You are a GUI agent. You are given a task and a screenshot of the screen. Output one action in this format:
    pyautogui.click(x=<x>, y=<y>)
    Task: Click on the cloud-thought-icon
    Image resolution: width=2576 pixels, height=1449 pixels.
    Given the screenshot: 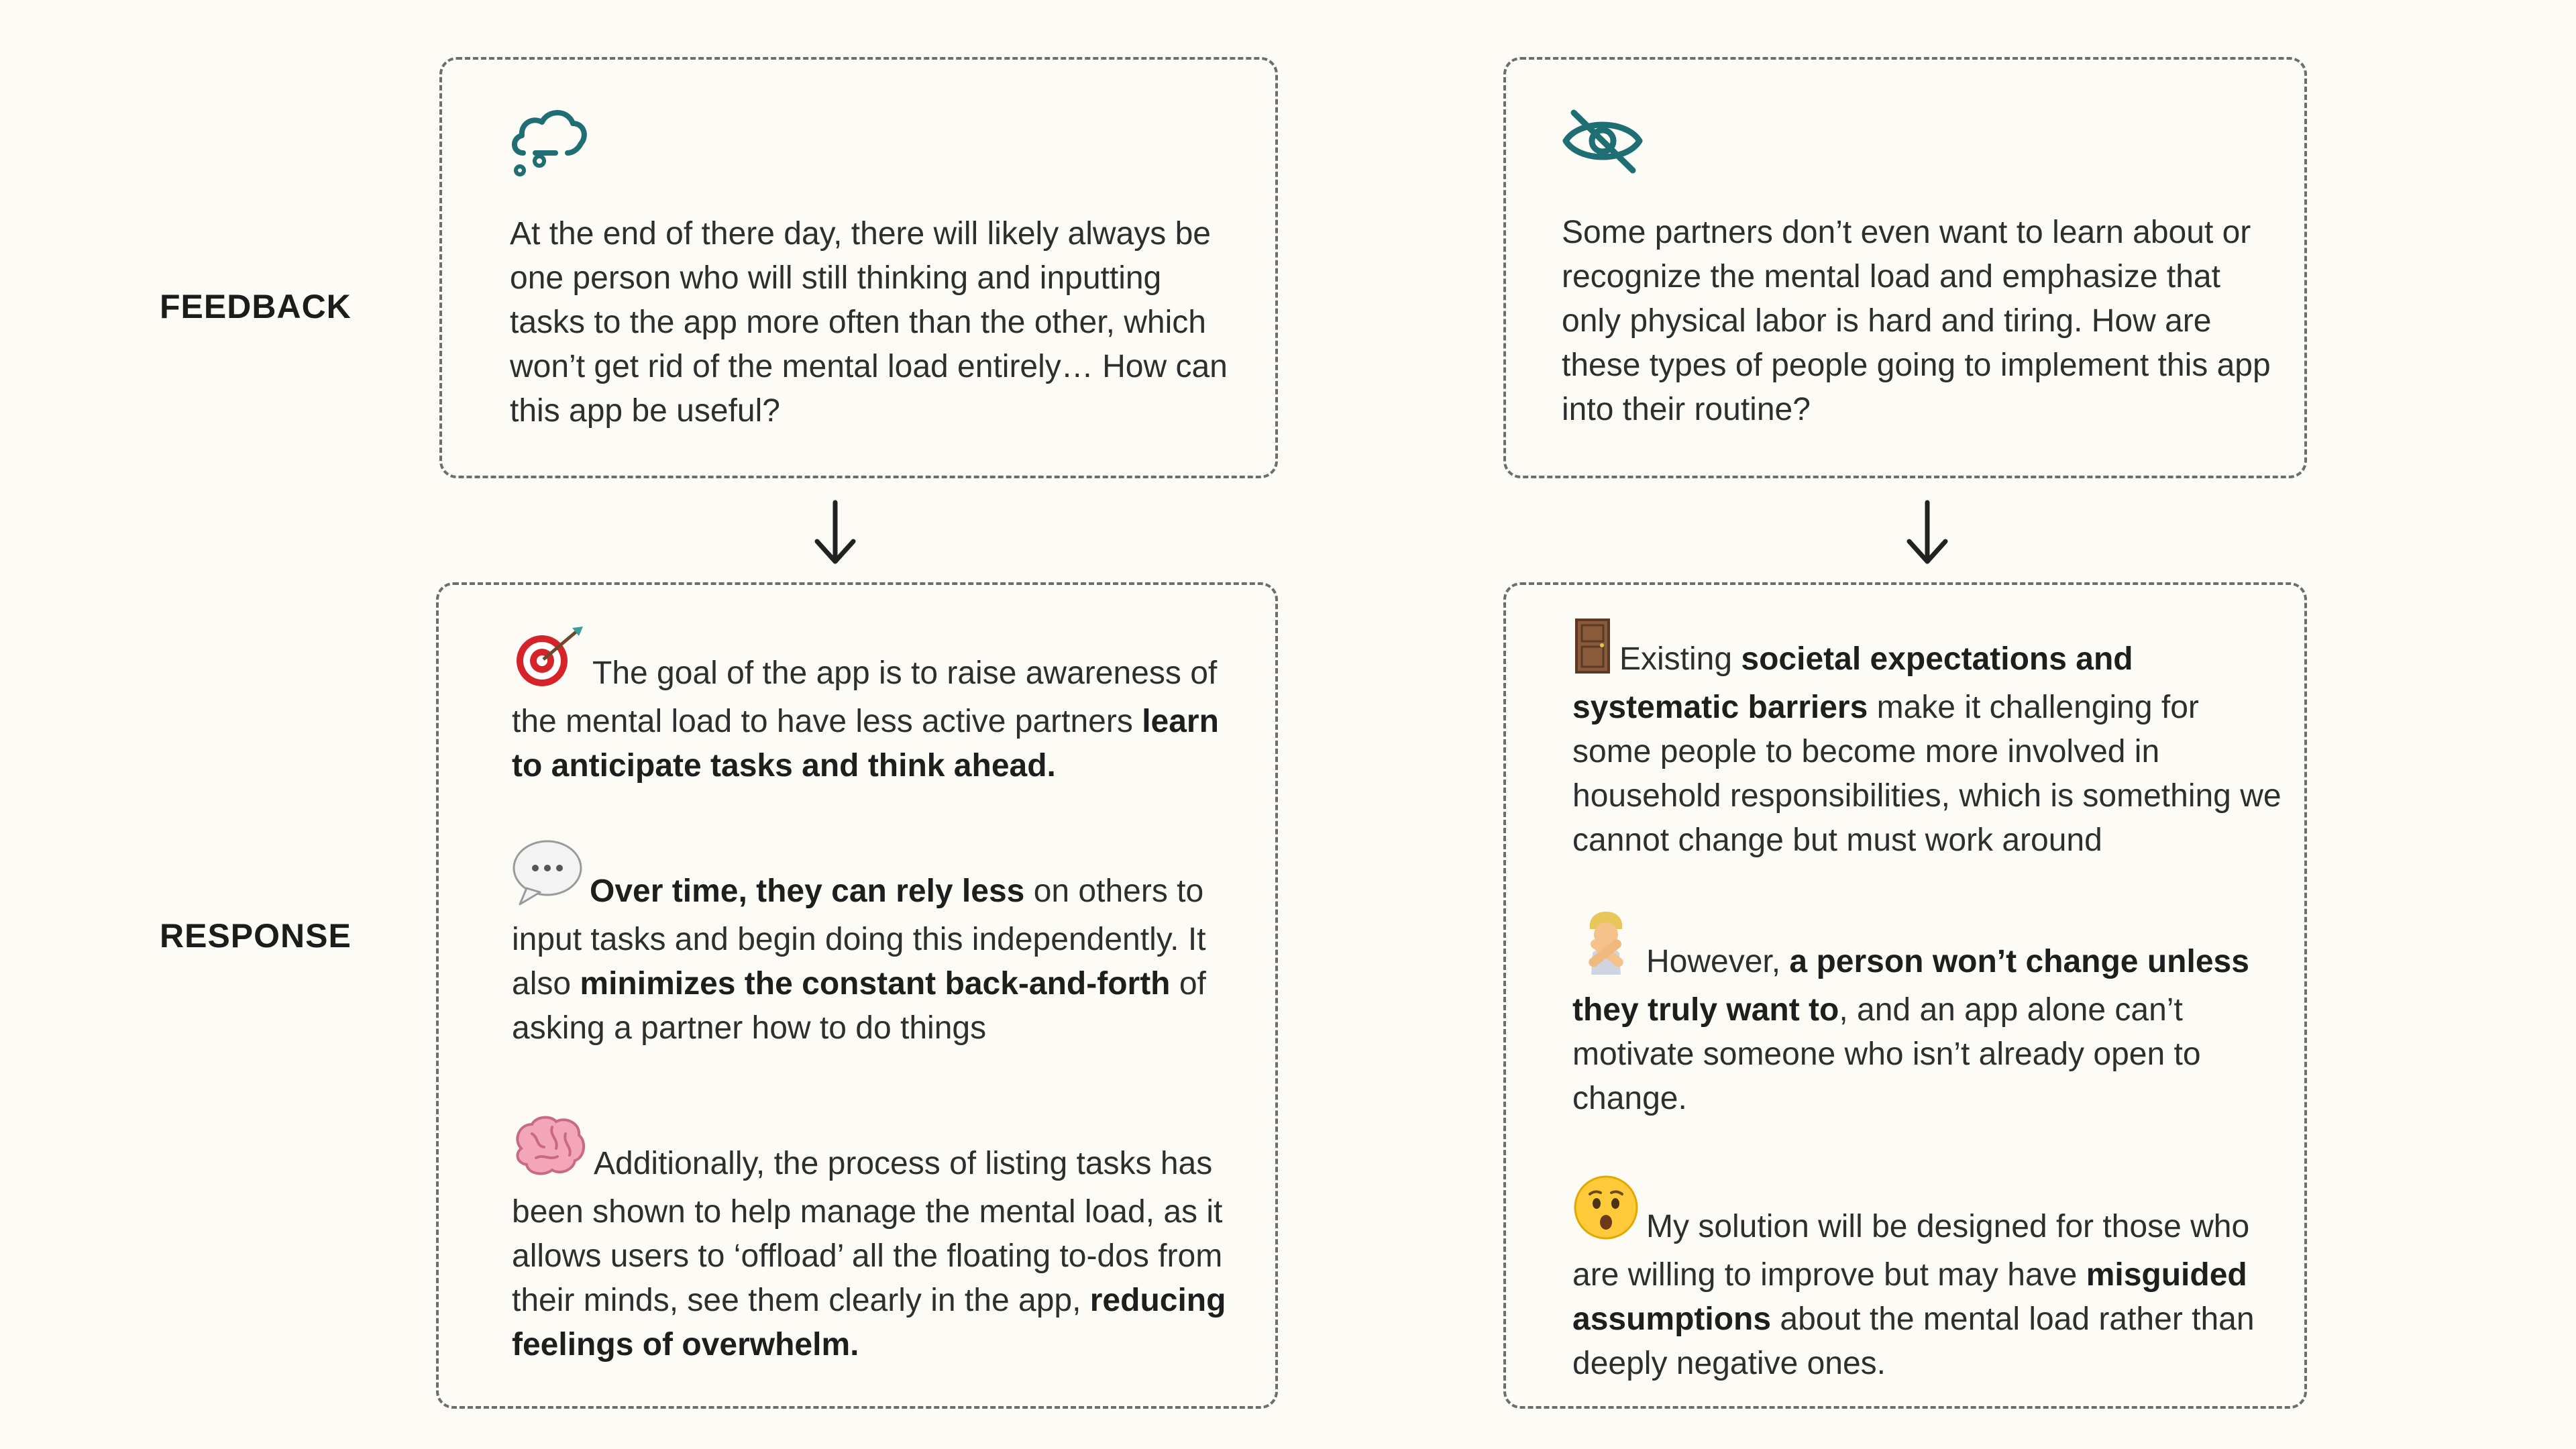 What is the action you would take?
    pyautogui.click(x=548, y=141)
    